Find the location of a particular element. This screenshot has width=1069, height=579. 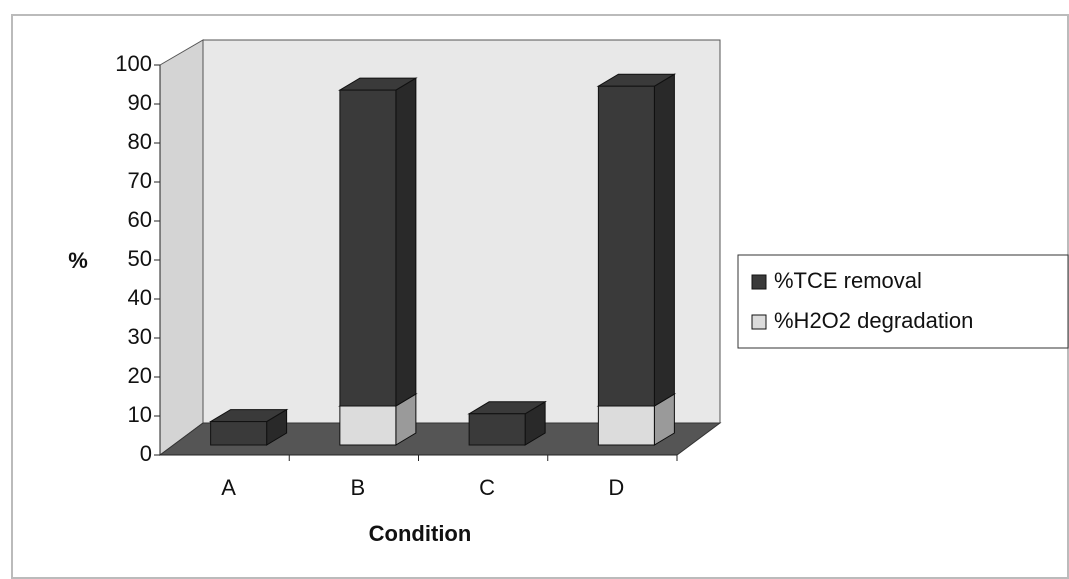

x-tick-label: C is located at coordinates (487, 487).